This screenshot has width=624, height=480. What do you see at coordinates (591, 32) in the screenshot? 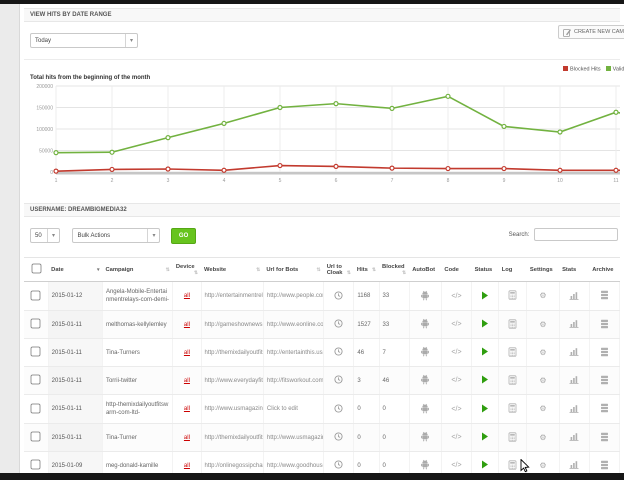
I see `create-campaign-button: CREATE NEW CAMPAIGN` at bounding box center [591, 32].